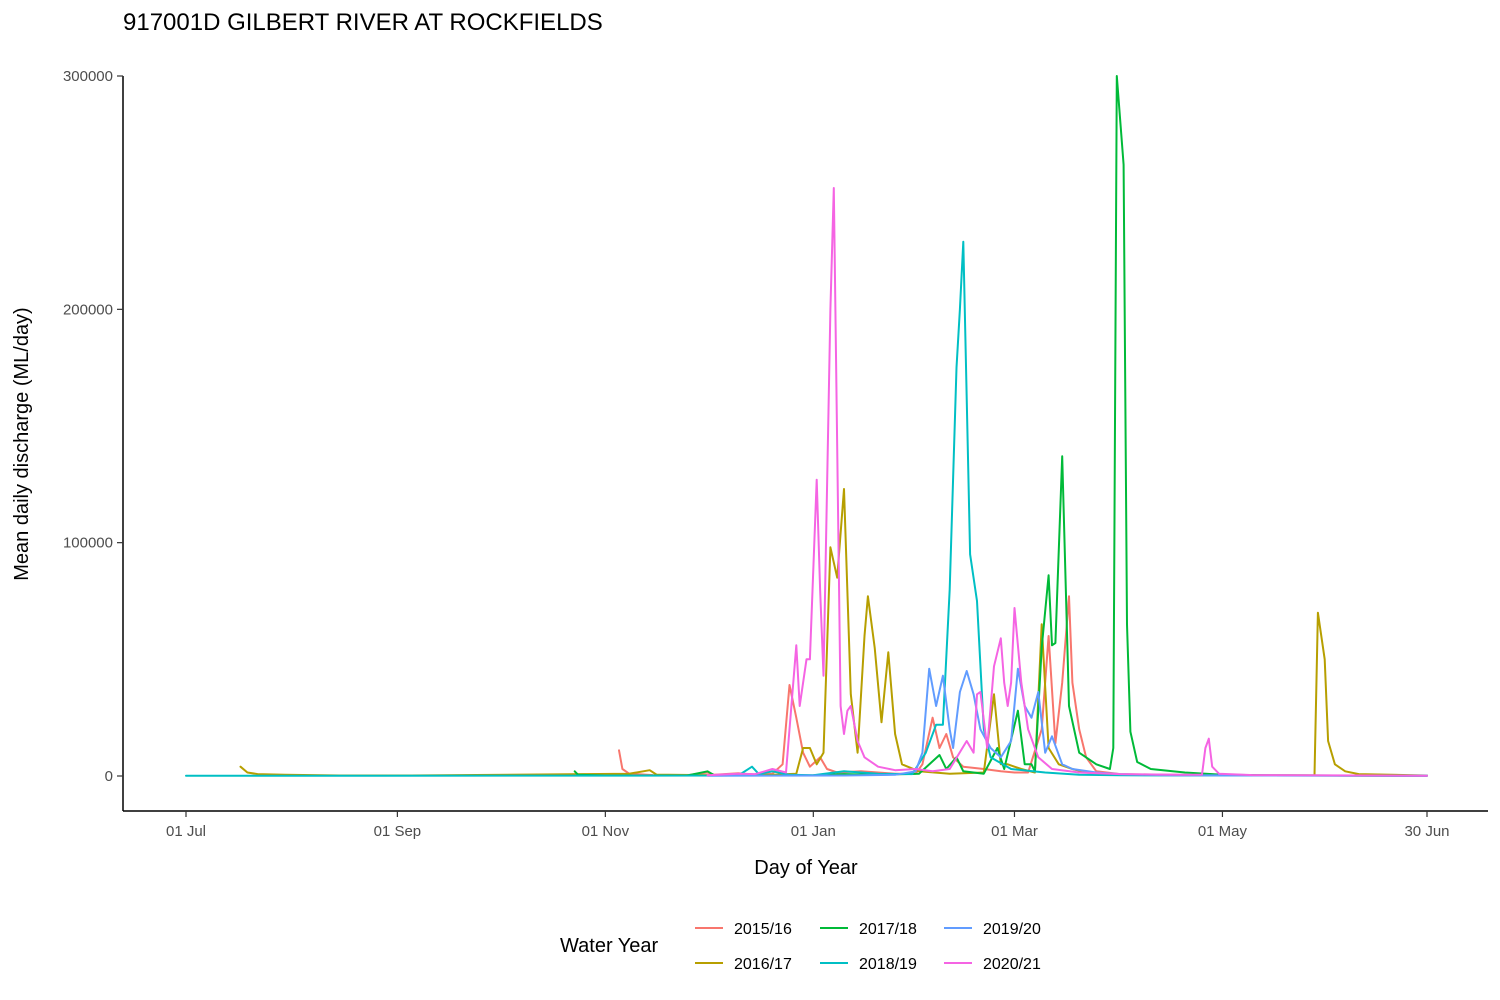 This screenshot has width=1500, height=1000. I want to click on x-tick-label: 01 Jul, so click(186, 831).